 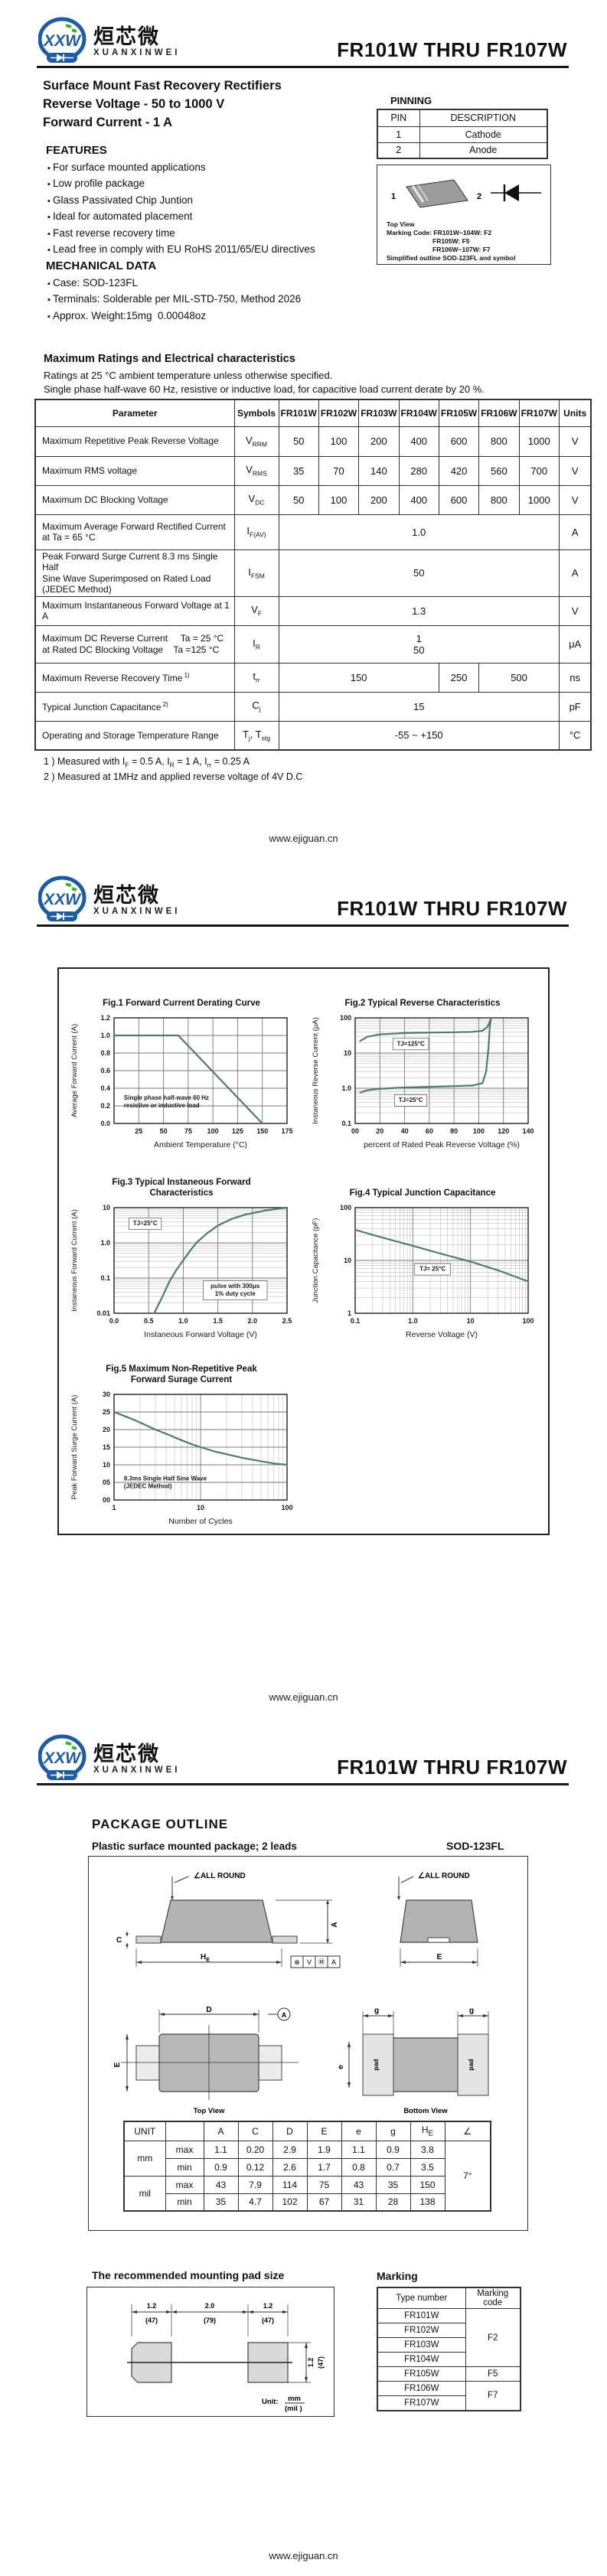 I want to click on table-cell: 0.7, so click(x=393, y=2167).